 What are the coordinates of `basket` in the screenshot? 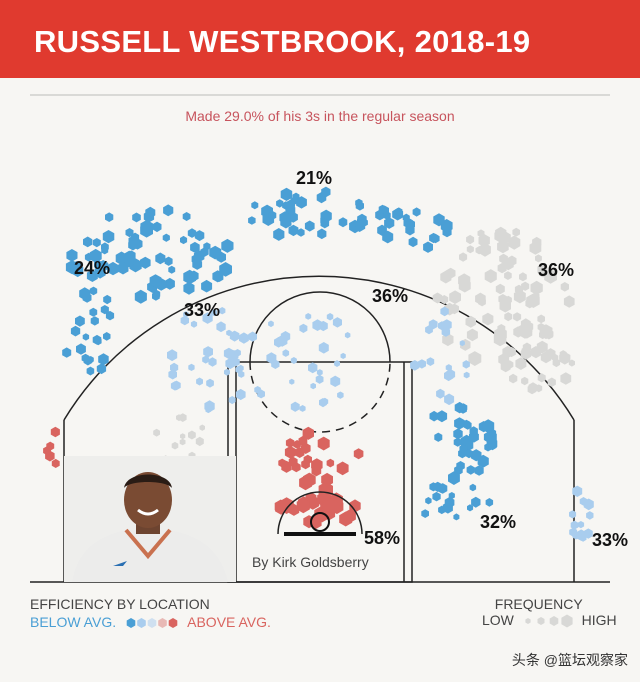 It's located at (320, 513).